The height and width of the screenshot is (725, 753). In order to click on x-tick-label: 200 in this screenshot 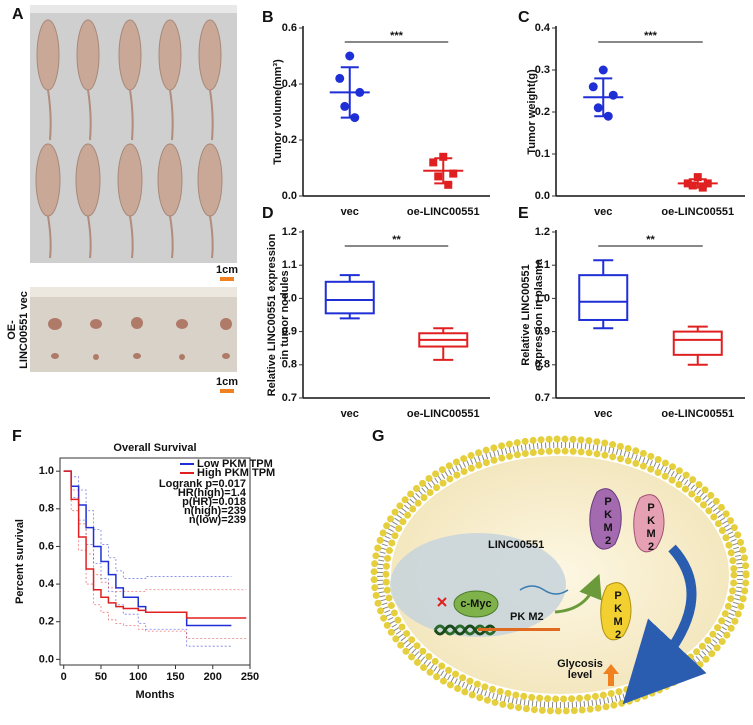, I will do `click(213, 677)`.